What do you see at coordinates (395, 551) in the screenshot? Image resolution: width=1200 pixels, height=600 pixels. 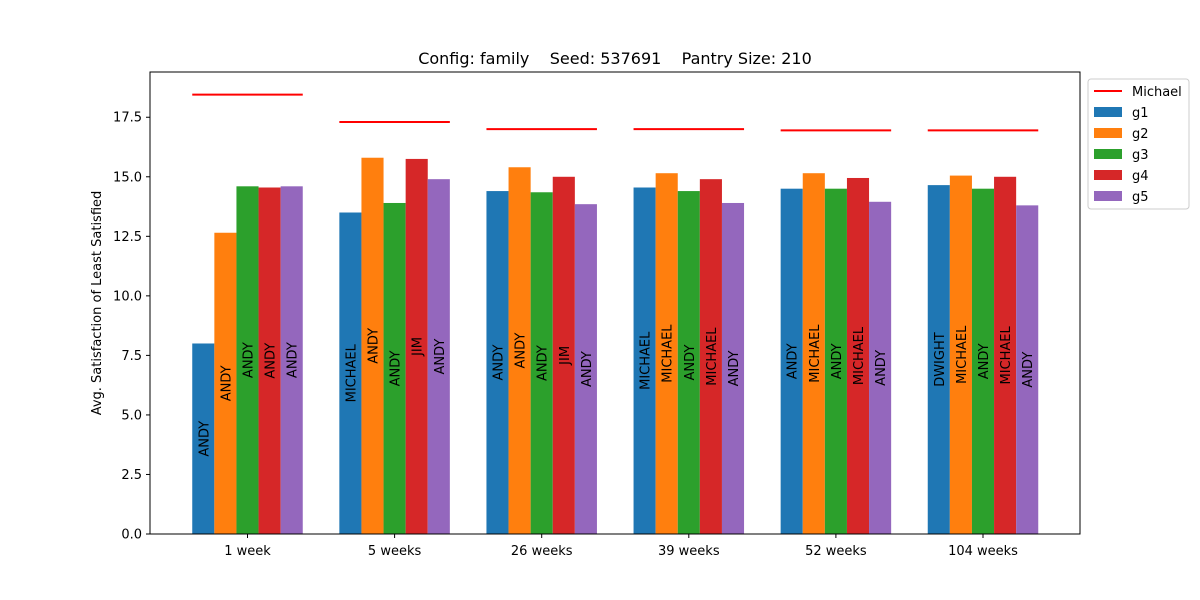 I see `x-tick-label-1: 5 weeks` at bounding box center [395, 551].